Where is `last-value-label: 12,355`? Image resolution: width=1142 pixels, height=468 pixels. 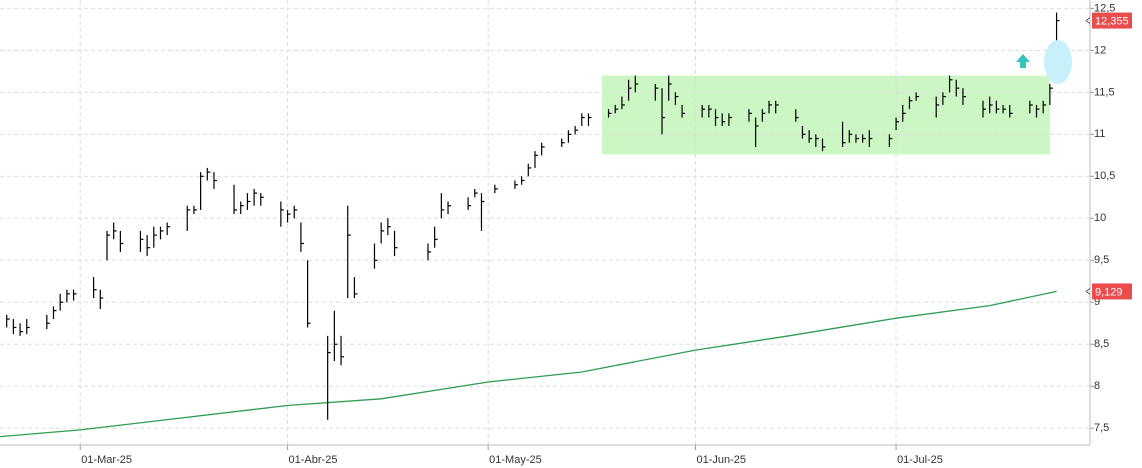 last-value-label: 12,355 is located at coordinates (1112, 21).